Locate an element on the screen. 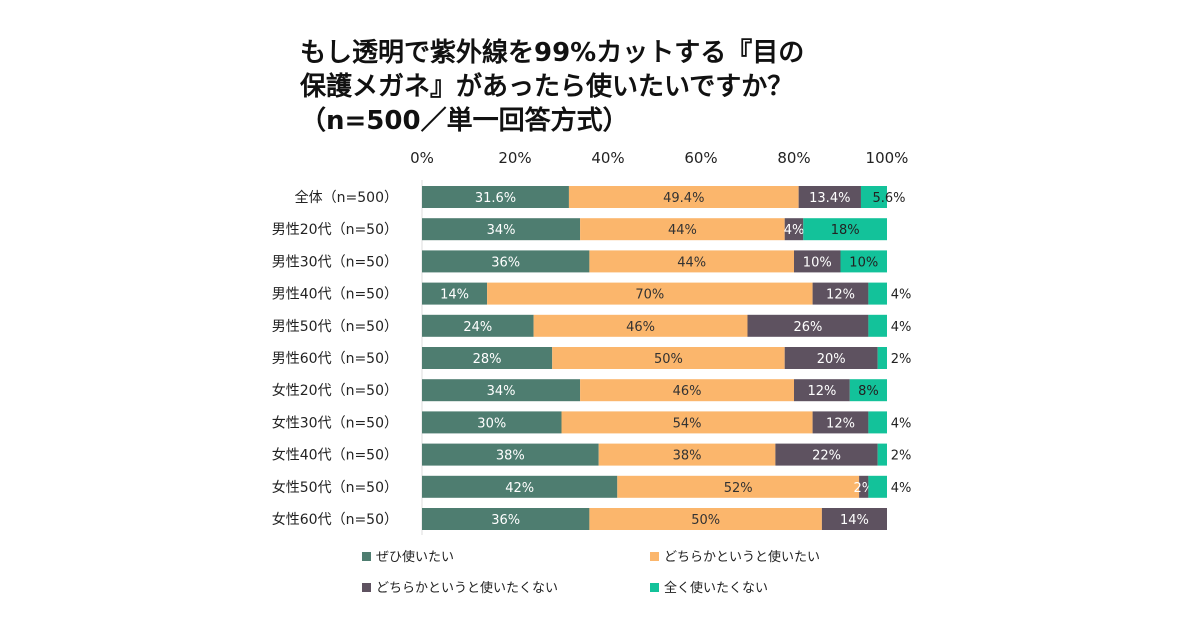 The width and height of the screenshot is (1200, 628). category-label: 男性60代（n=50） is located at coordinates (335, 359).